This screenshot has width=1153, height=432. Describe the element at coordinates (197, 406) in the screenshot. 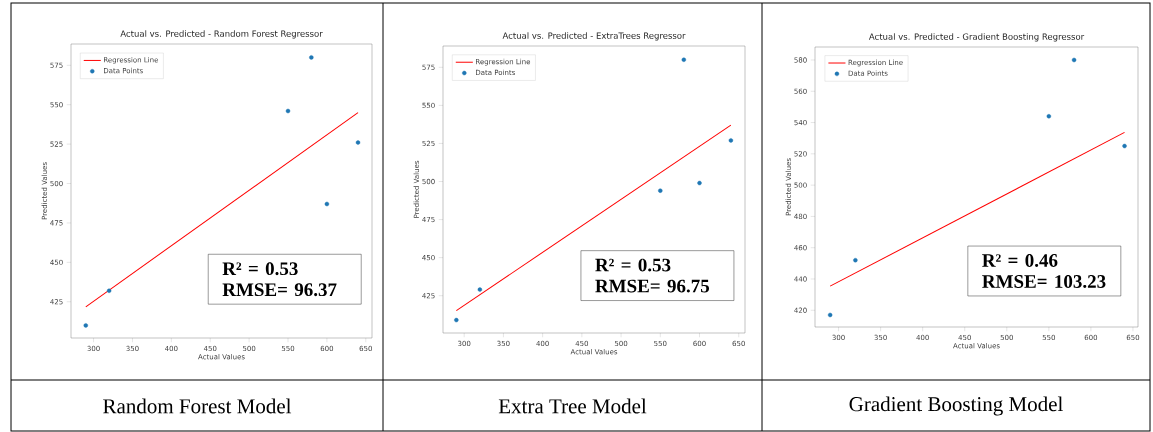

I see `text: Random Forest Model` at that location.